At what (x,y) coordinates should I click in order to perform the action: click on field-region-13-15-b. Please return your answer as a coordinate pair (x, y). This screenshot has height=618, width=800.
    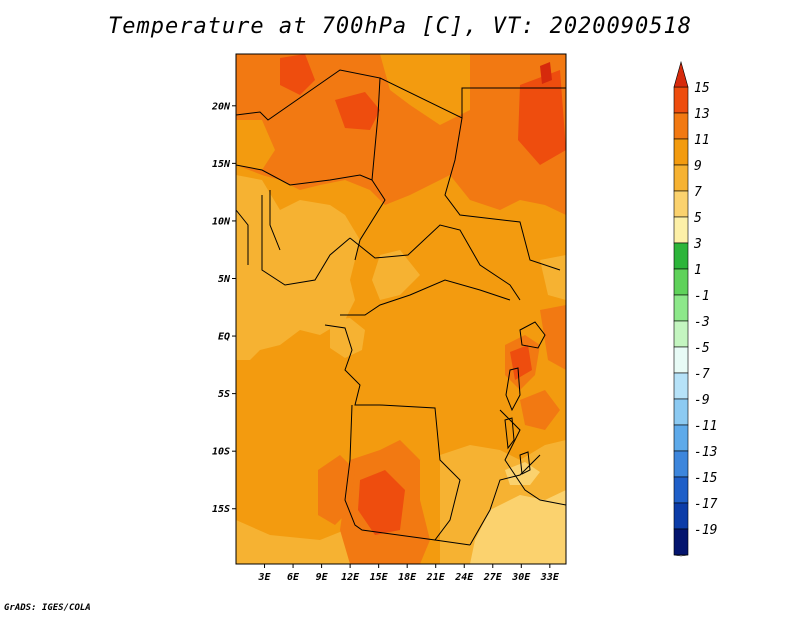
    Looking at the image, I should click on (357, 111).